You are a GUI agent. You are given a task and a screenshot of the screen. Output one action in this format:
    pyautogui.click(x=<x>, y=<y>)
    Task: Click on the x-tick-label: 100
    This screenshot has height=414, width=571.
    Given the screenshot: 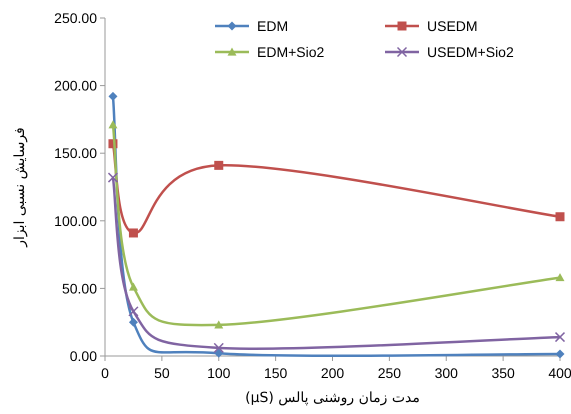 What is the action you would take?
    pyautogui.click(x=219, y=373)
    